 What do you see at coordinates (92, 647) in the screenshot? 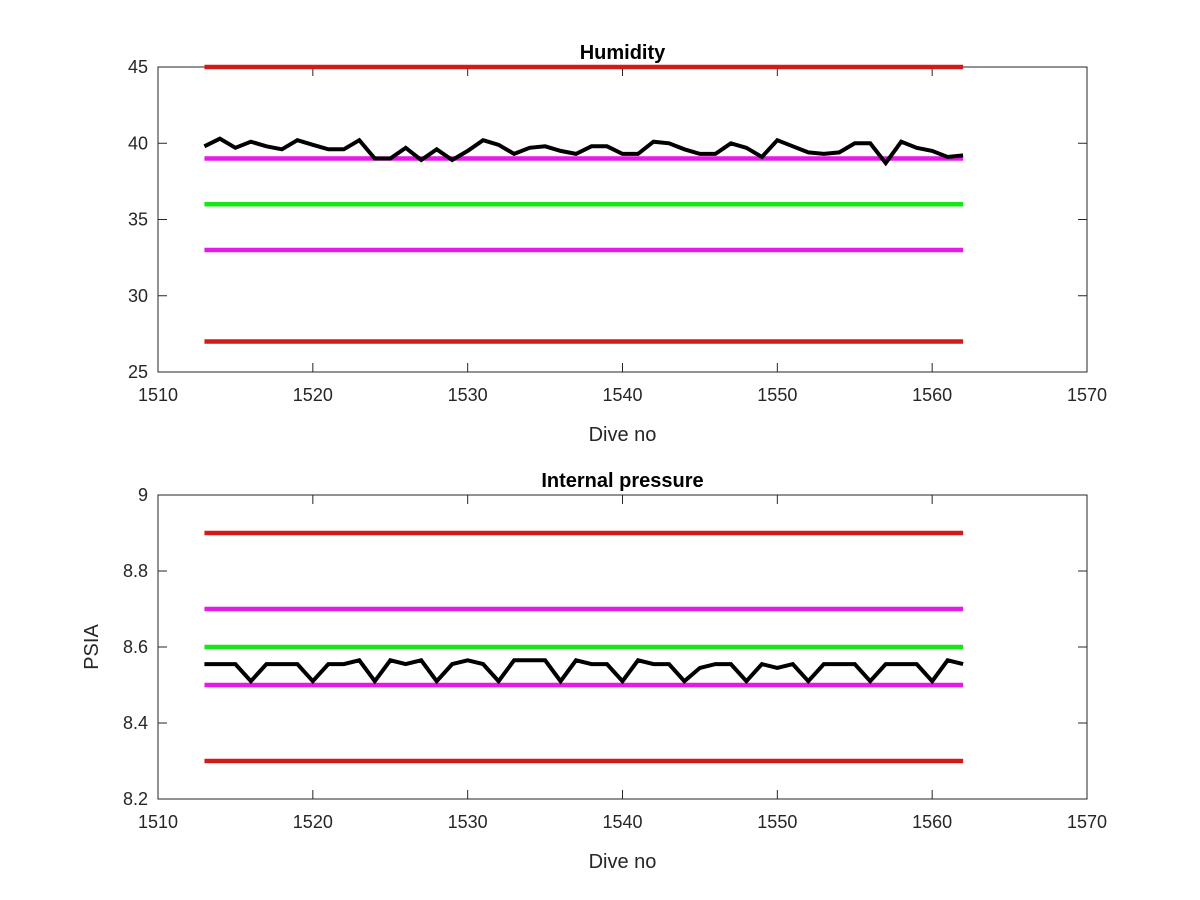
I see `internal-pressure-y-axis-label: PSIA` at bounding box center [92, 647].